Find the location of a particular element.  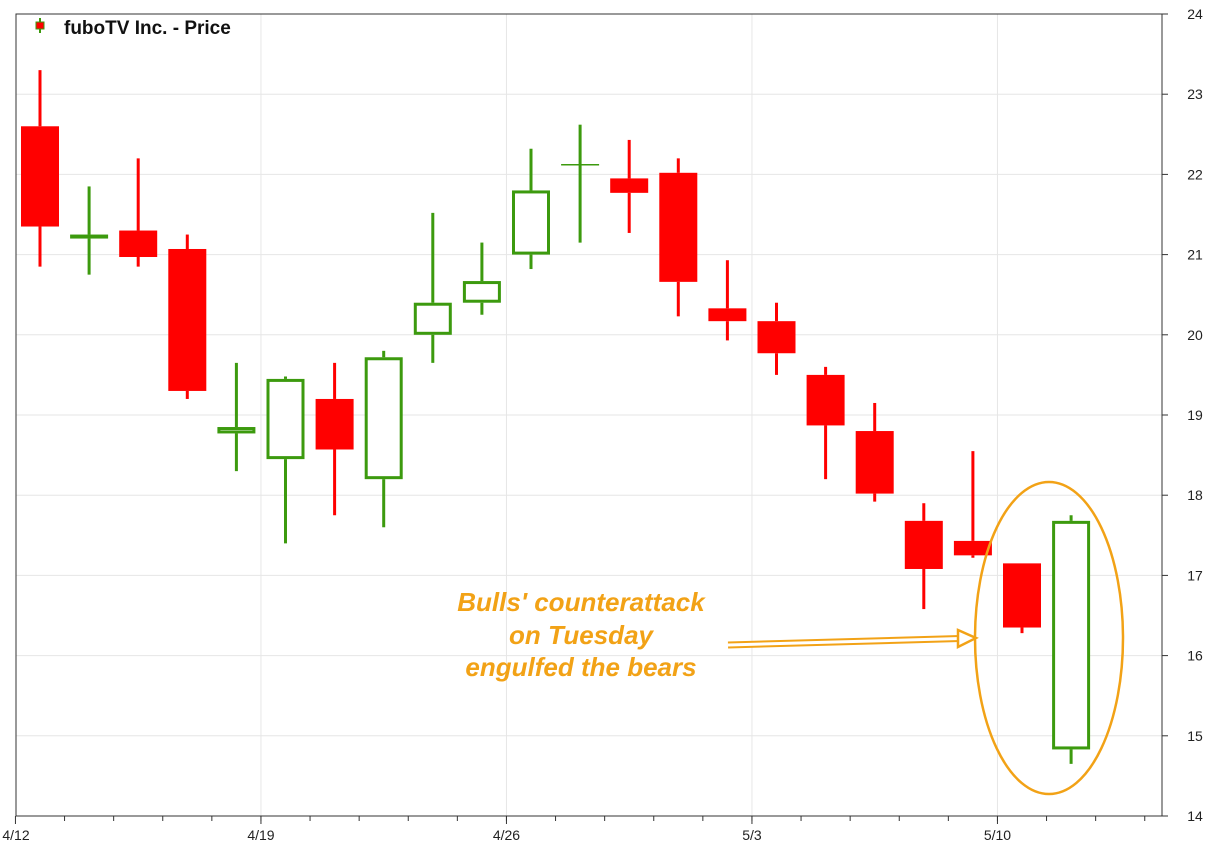

legend: fuboTV Inc. - Price is located at coordinates (133, 28).